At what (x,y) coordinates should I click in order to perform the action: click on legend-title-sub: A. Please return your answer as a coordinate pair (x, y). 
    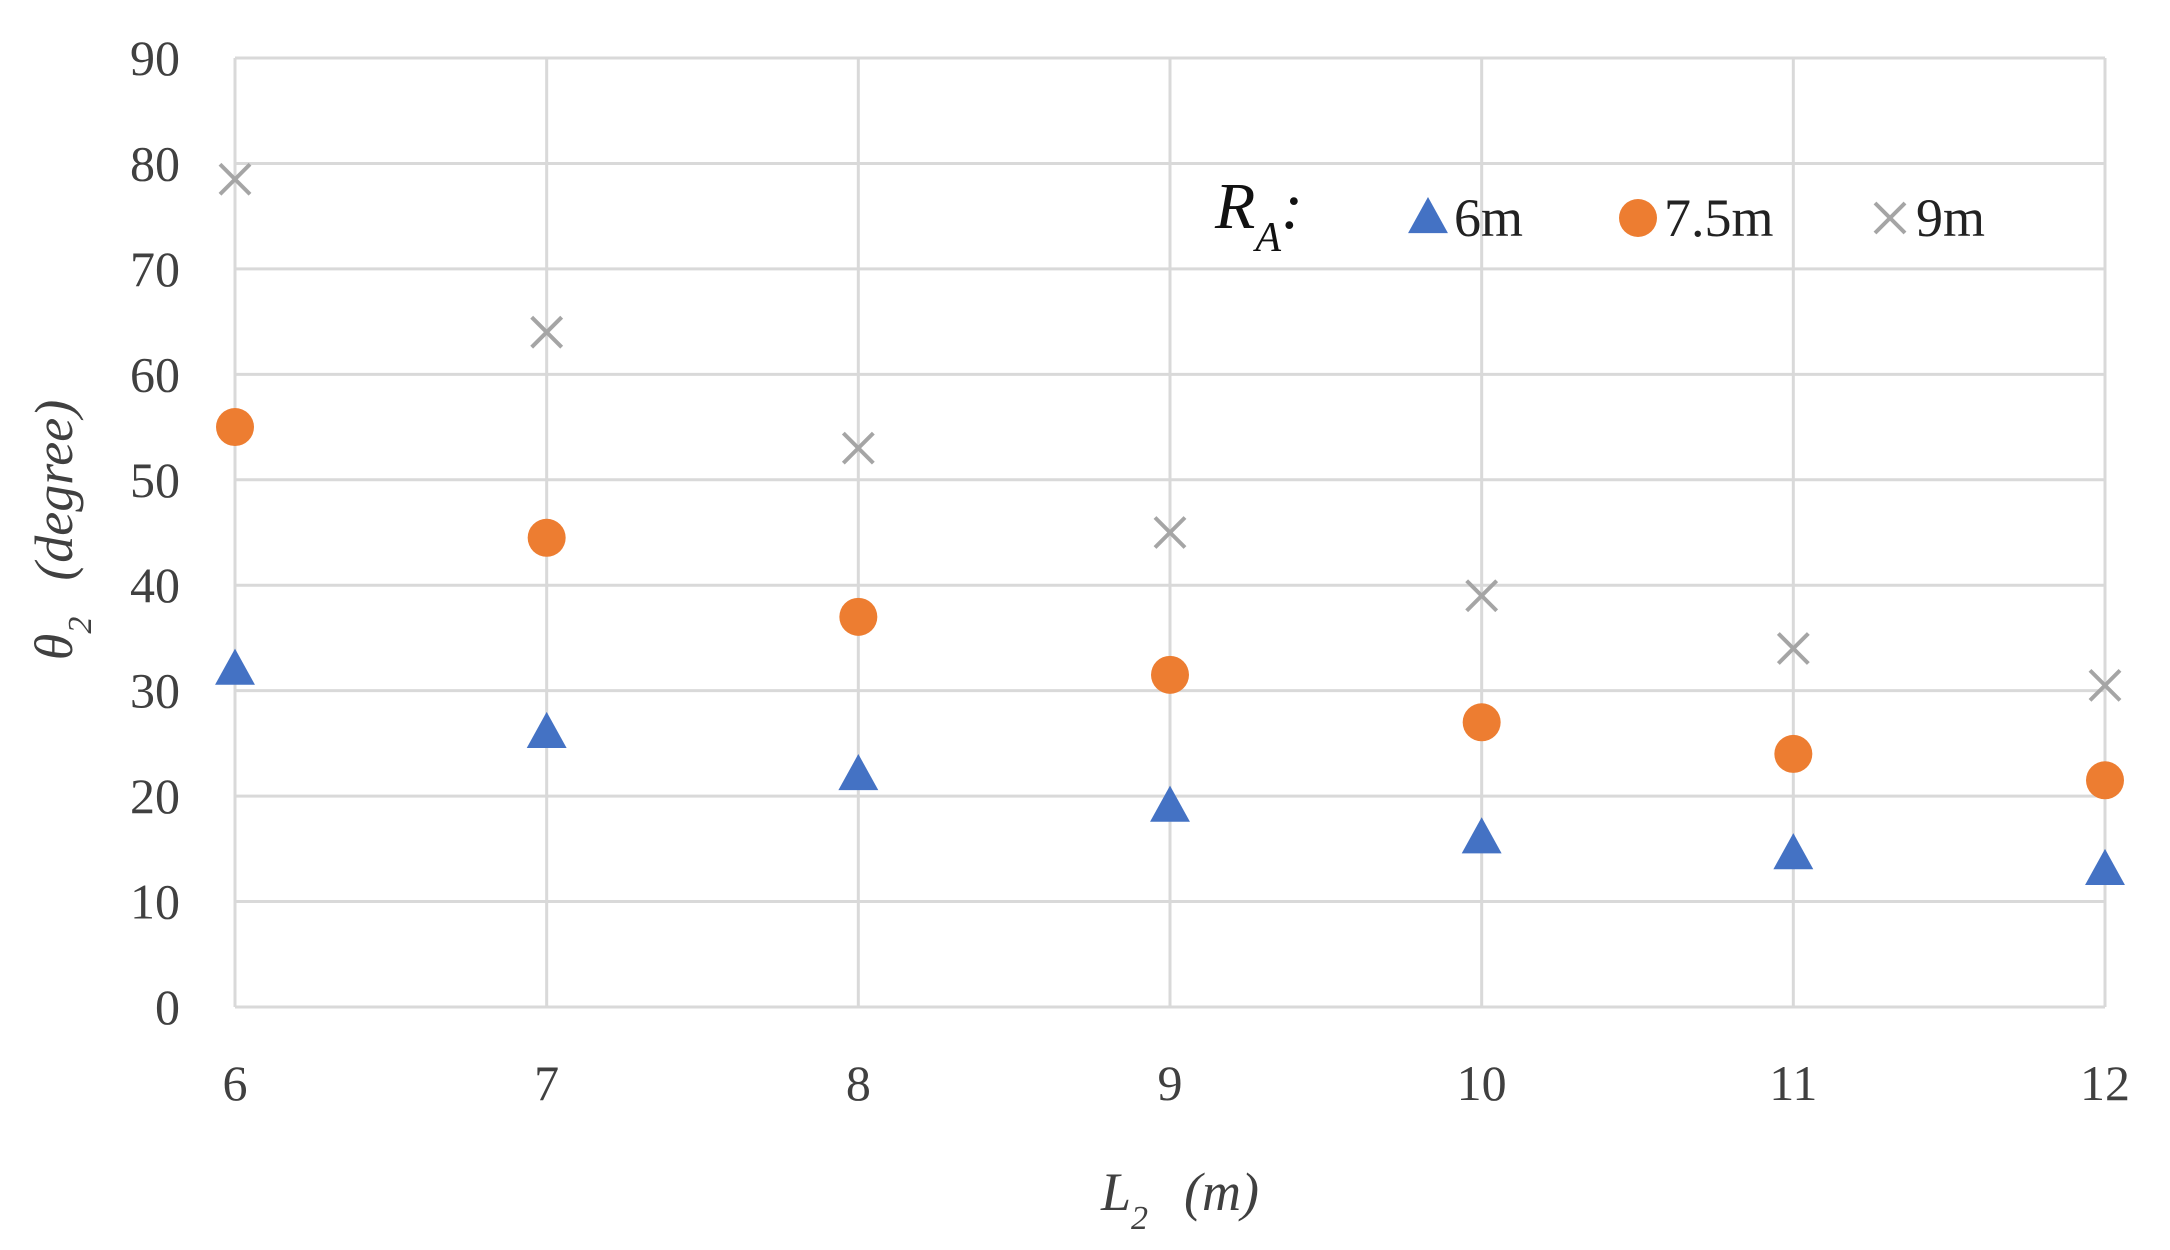
    Looking at the image, I should click on (1266, 238).